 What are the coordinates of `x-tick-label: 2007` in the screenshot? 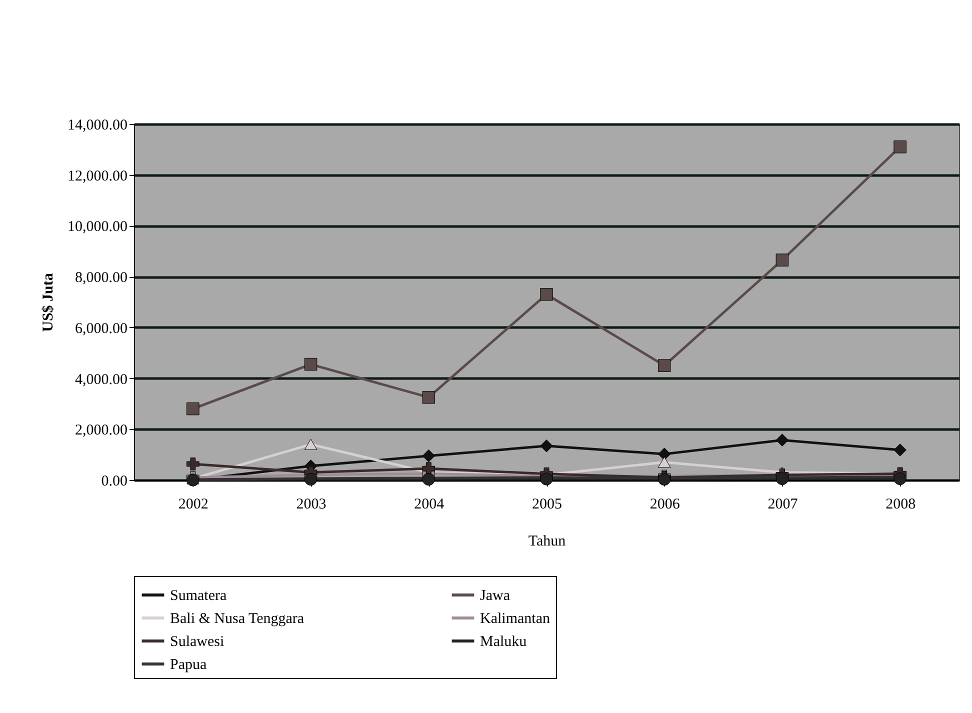 It's located at (783, 504).